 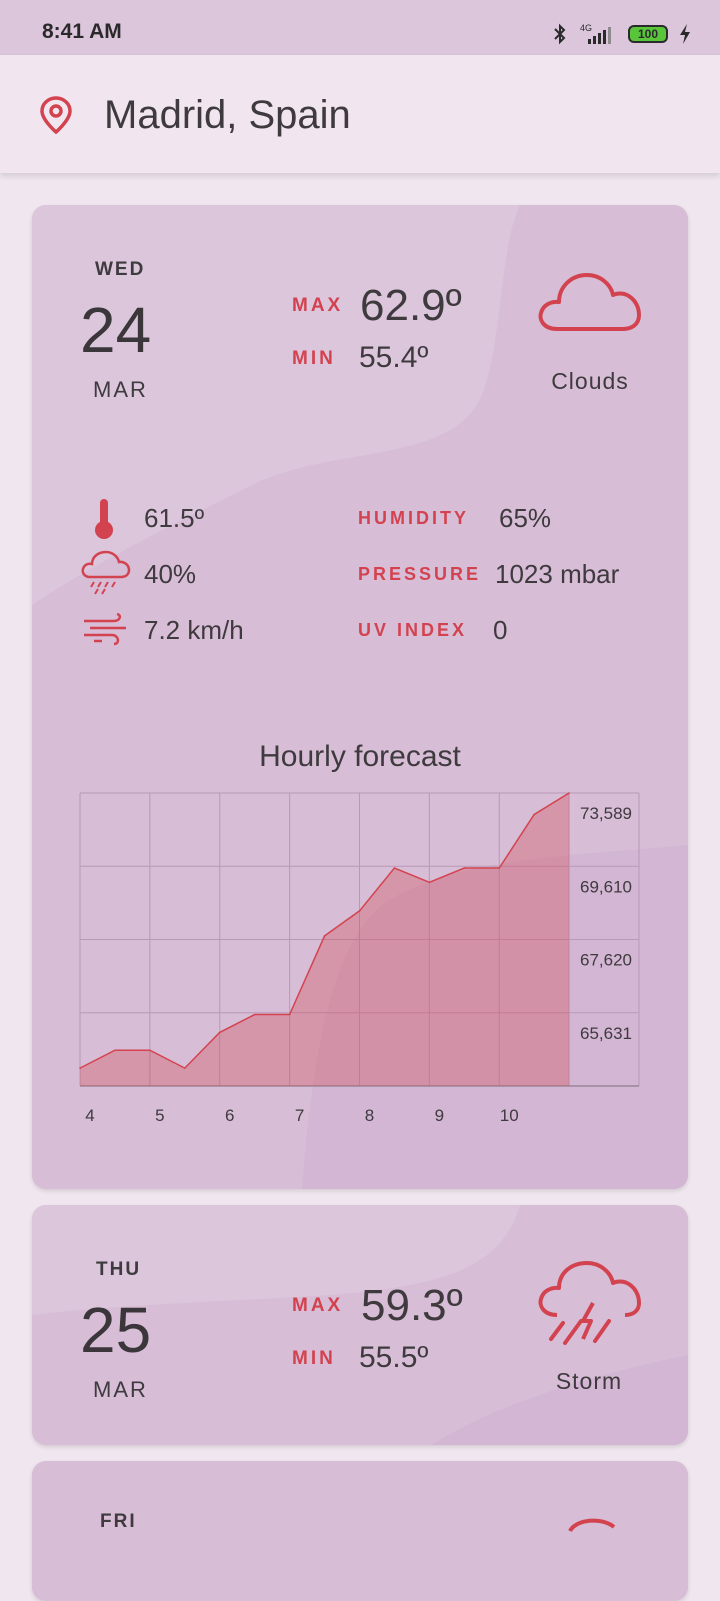 I want to click on day-number: 24, so click(x=116, y=330).